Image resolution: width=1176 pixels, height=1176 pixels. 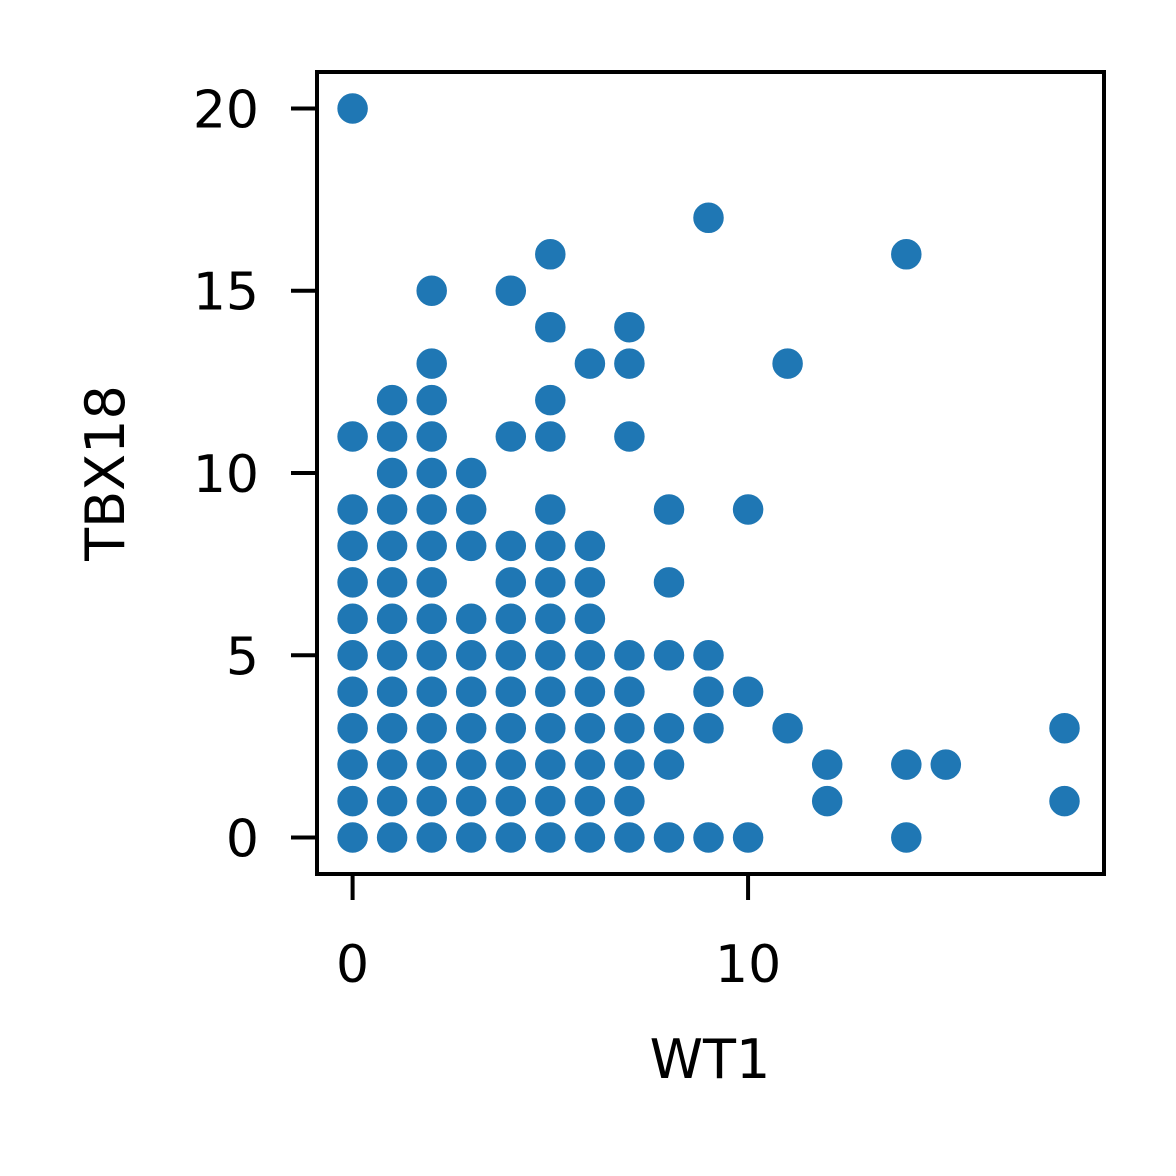 I want to click on y-tick-label: 10, so click(x=226, y=475).